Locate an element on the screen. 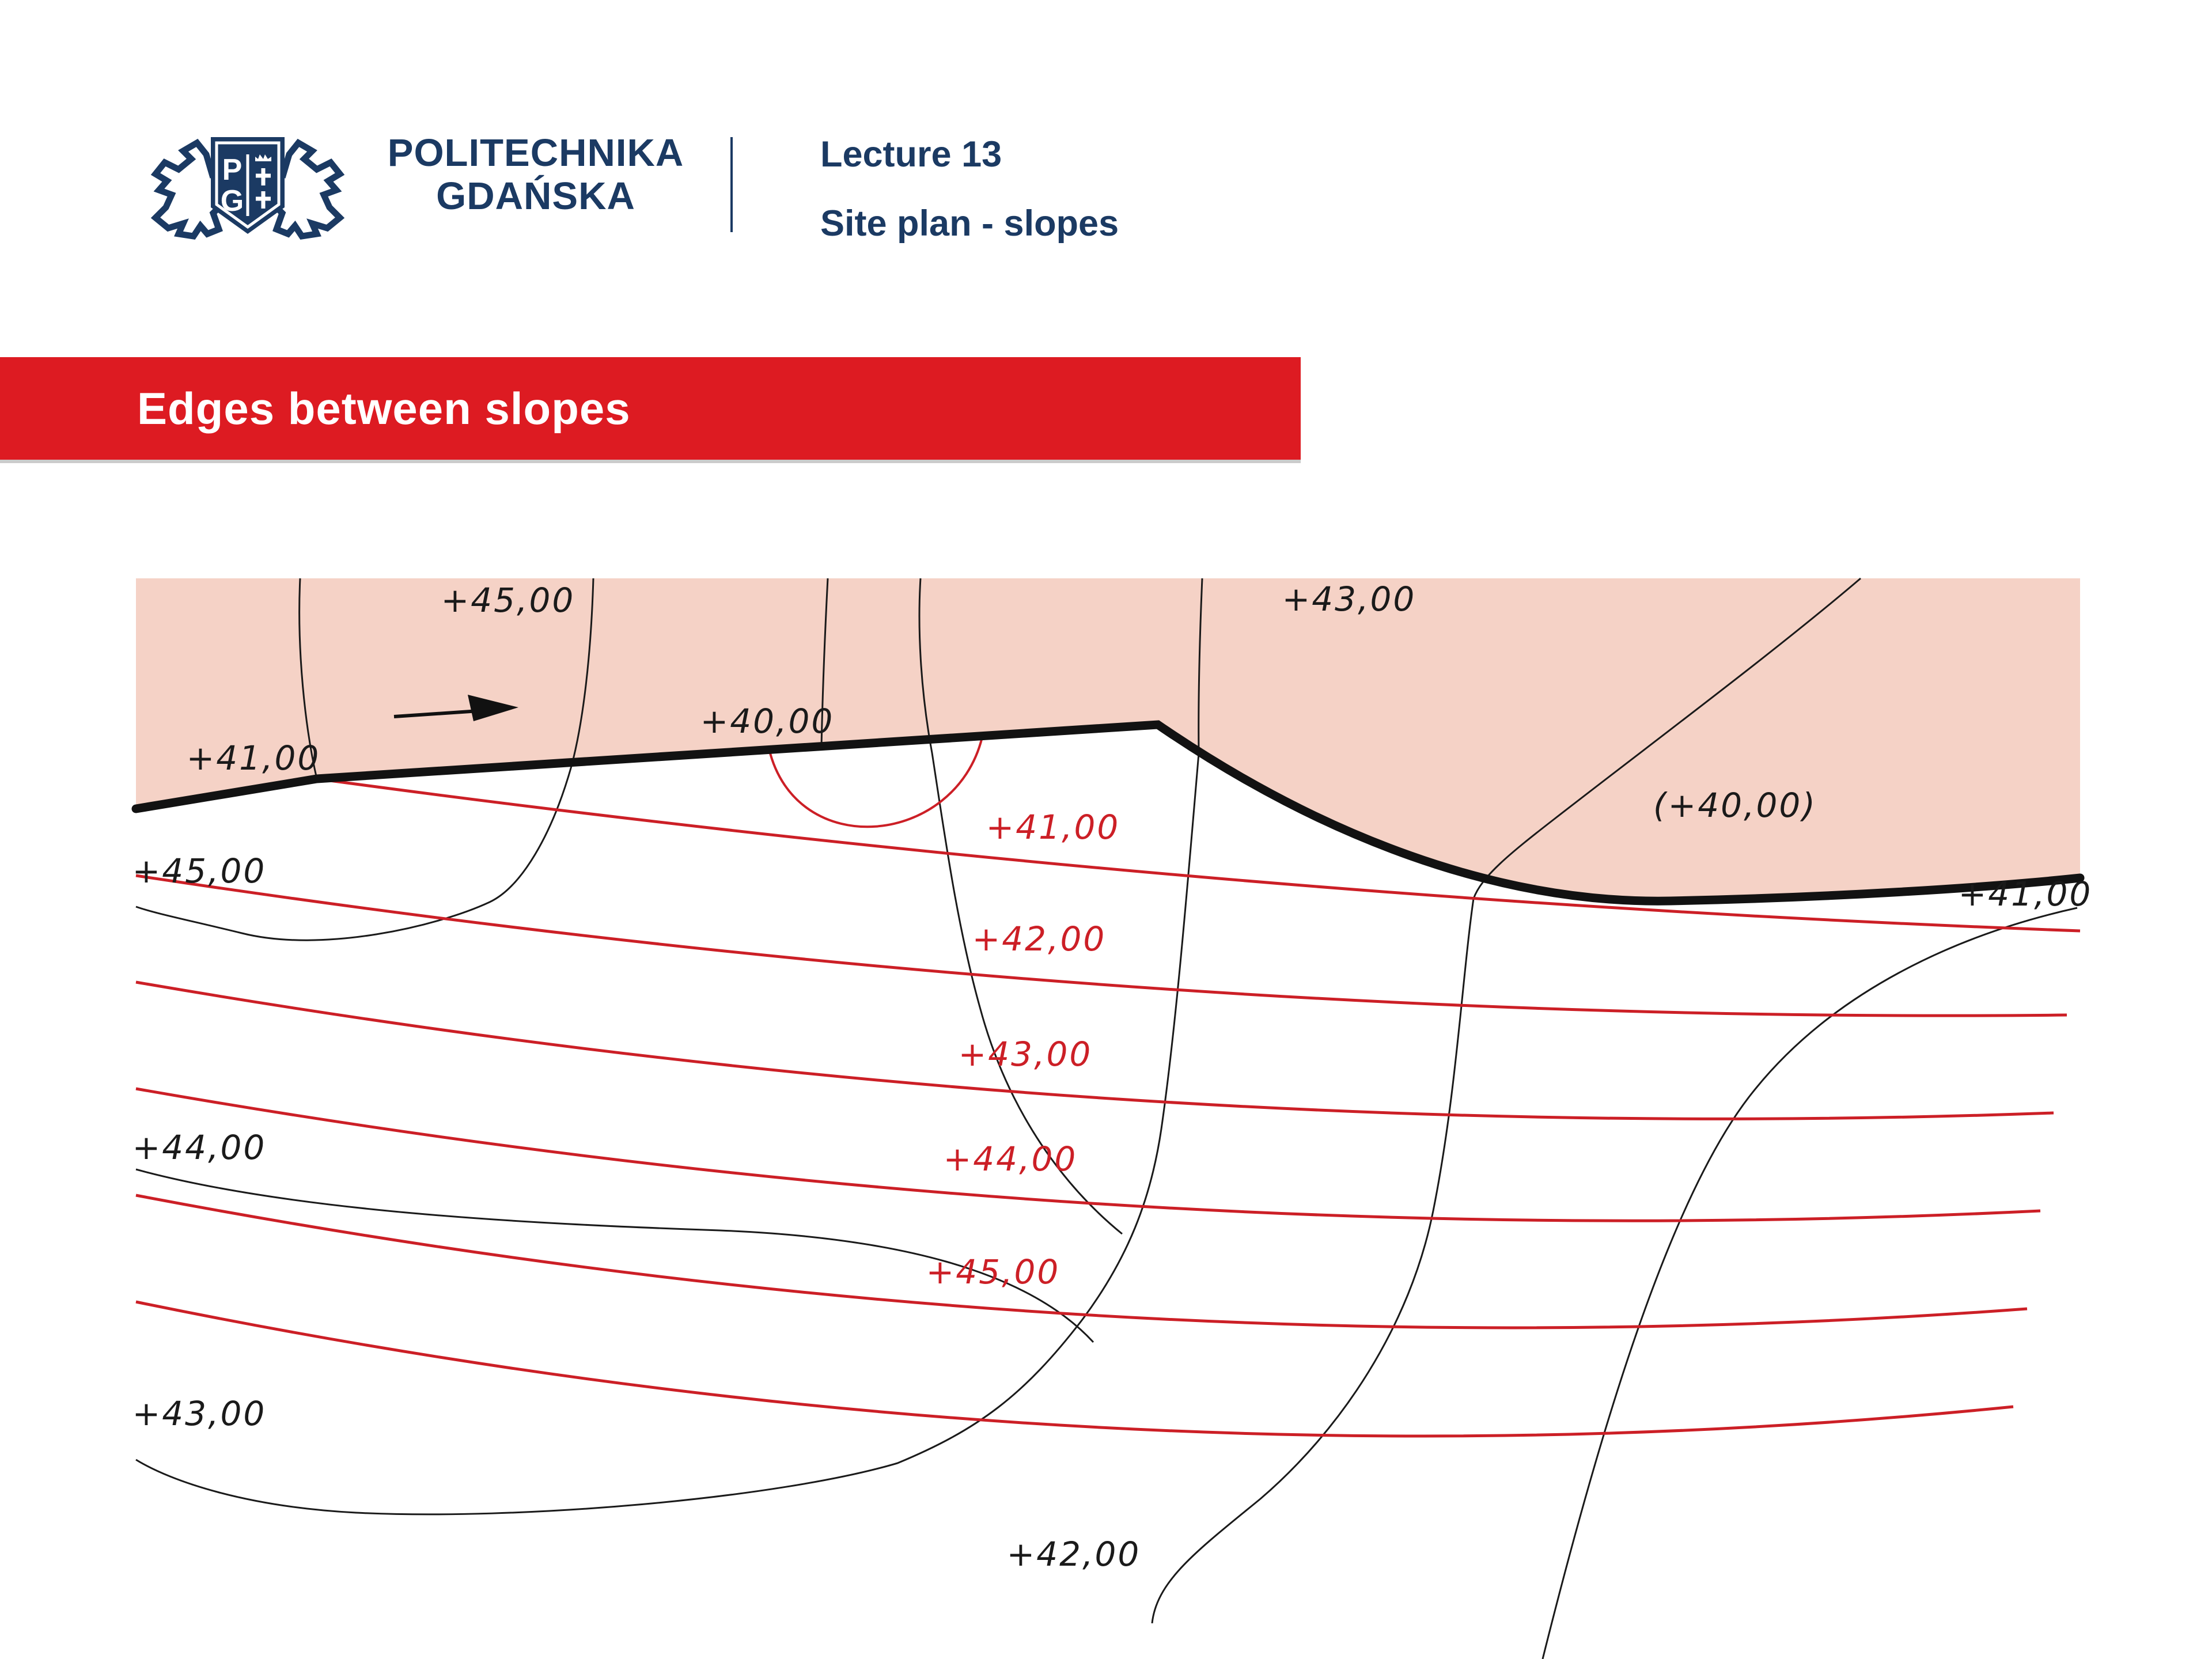 The image size is (2212, 1659). section-banner: Edges between slopes is located at coordinates (650, 408).